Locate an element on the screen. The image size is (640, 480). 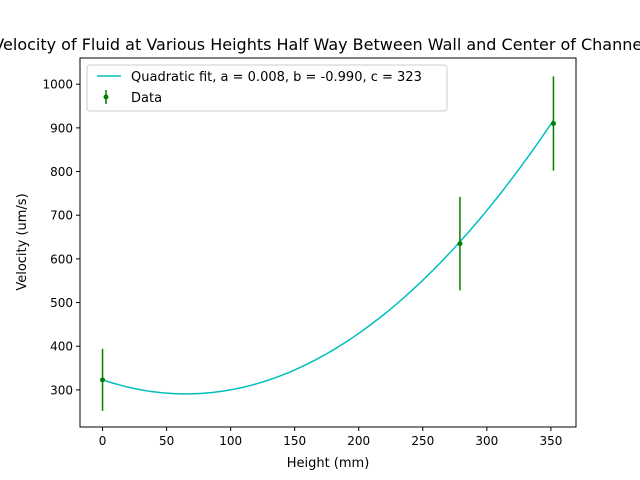
x-tick-label: 150 is located at coordinates (294, 441).